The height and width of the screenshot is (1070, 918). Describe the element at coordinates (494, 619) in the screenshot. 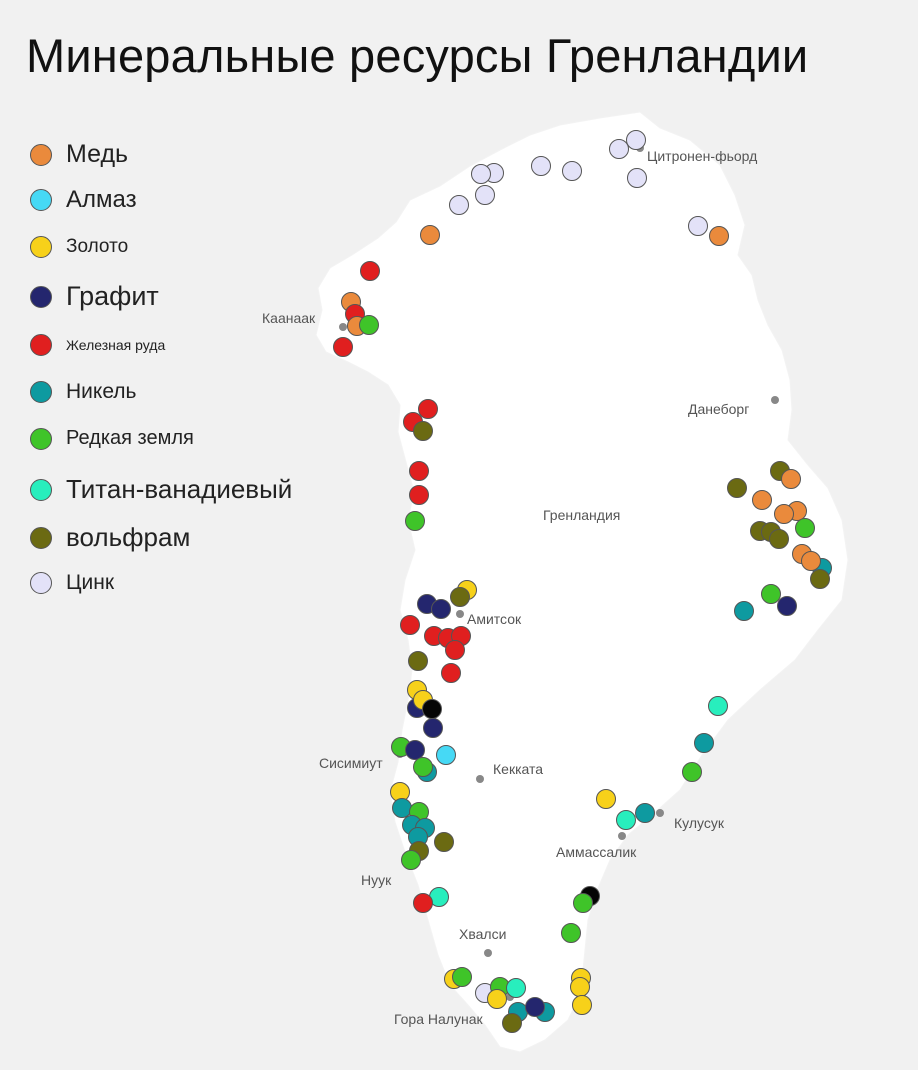

I see `city-label: Амитсок` at that location.